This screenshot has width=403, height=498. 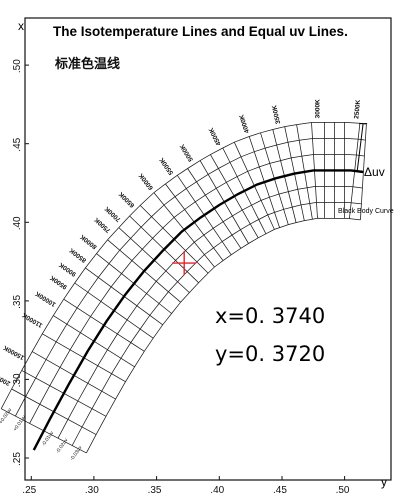 I want to click on duv-label-5: -0.03uv, so click(x=76, y=454).